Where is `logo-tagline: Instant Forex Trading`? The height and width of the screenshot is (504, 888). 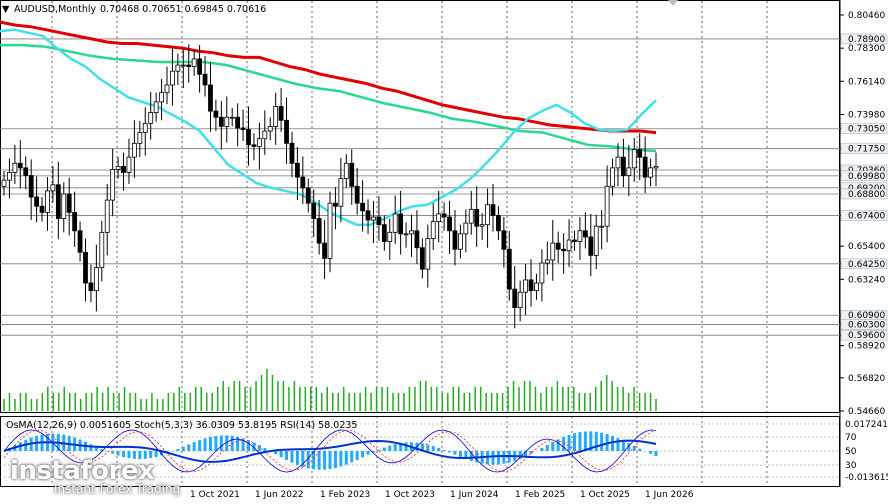
logo-tagline: Instant Forex Trading is located at coordinates (117, 489).